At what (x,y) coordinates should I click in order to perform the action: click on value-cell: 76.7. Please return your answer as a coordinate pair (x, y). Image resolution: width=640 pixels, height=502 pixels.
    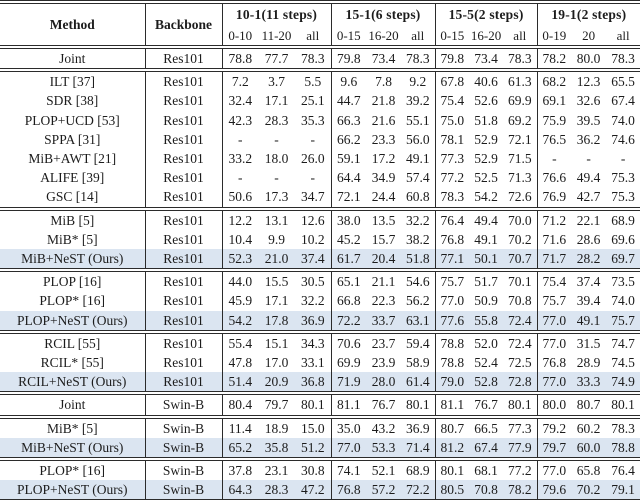
    Looking at the image, I should click on (486, 404).